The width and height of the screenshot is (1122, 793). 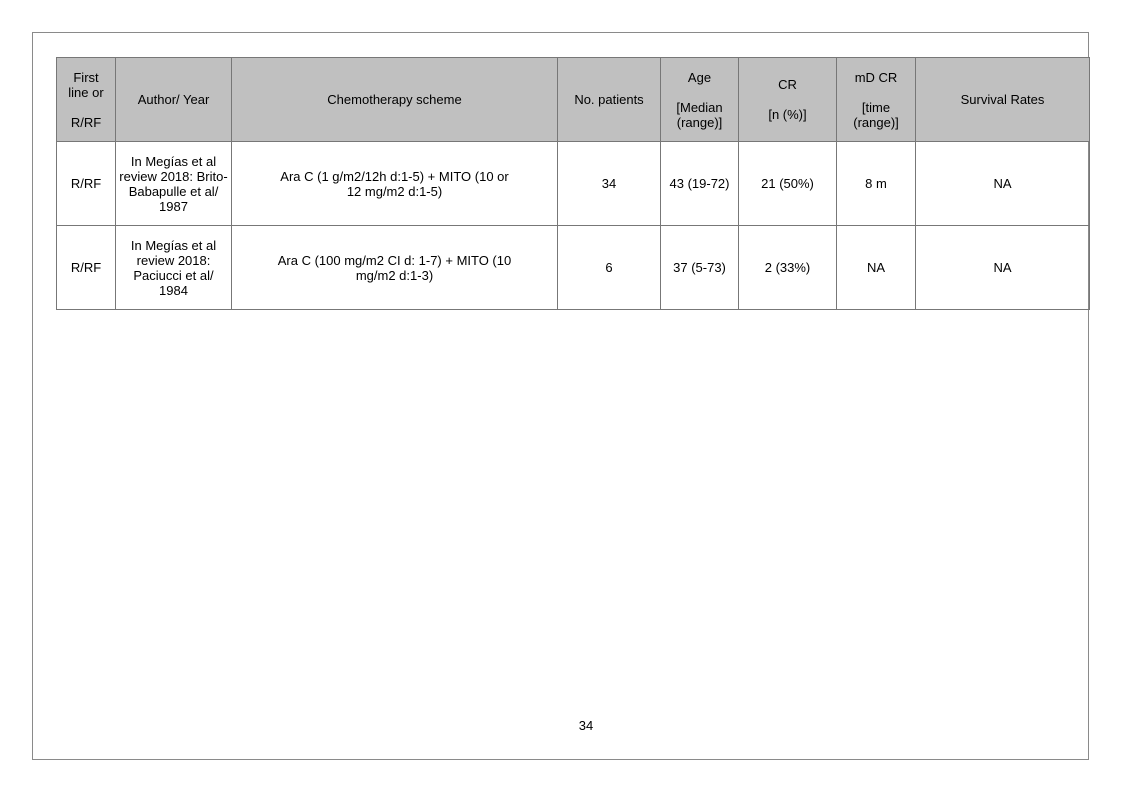 What do you see at coordinates (699, 183) in the screenshot?
I see `cell-age: 43 (19-72)` at bounding box center [699, 183].